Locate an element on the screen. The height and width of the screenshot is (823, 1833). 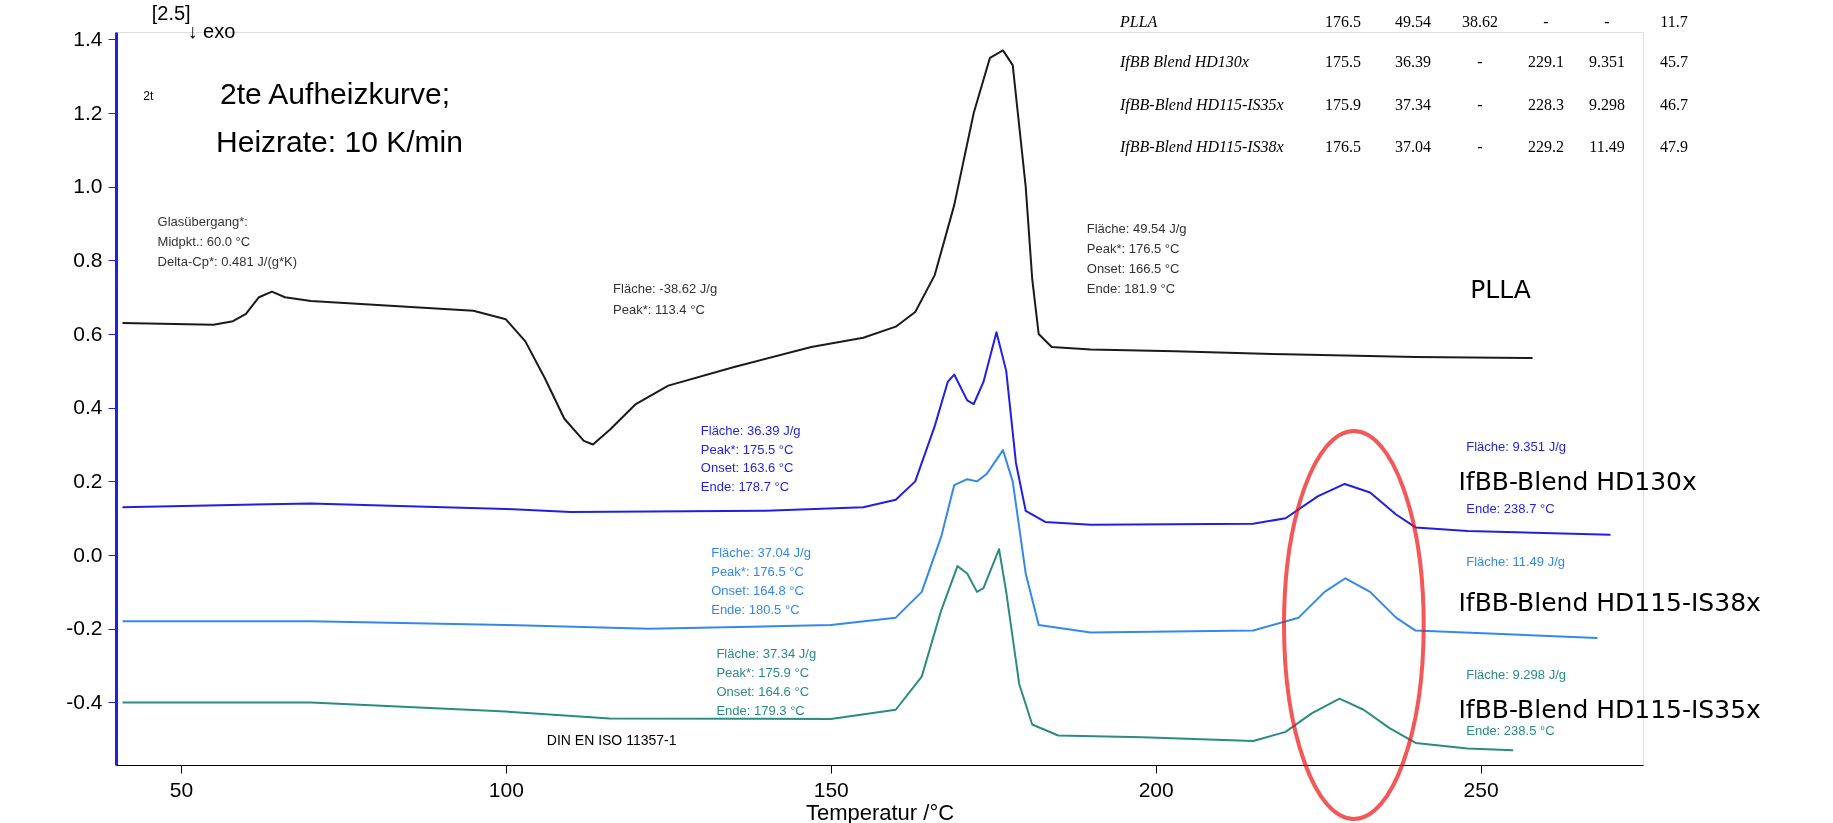
x-tick-label: 200 is located at coordinates (1156, 789).